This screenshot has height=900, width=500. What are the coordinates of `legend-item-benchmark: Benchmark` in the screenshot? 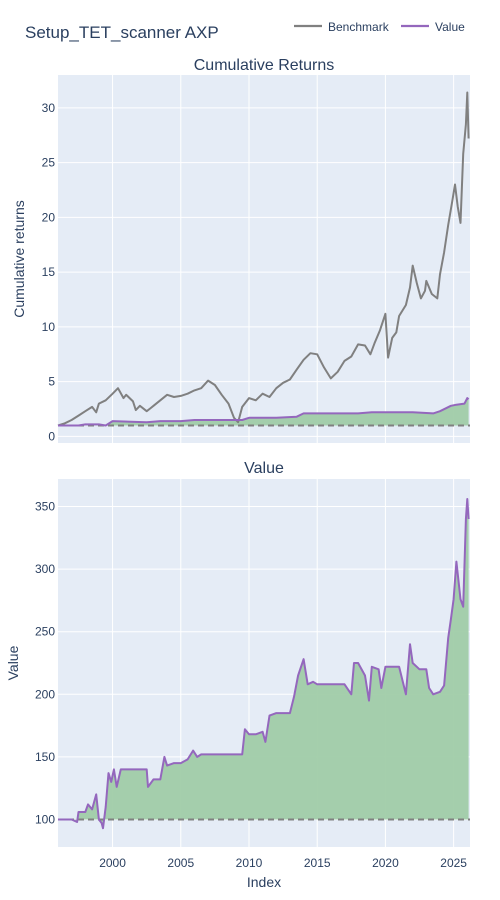 It's located at (342, 27).